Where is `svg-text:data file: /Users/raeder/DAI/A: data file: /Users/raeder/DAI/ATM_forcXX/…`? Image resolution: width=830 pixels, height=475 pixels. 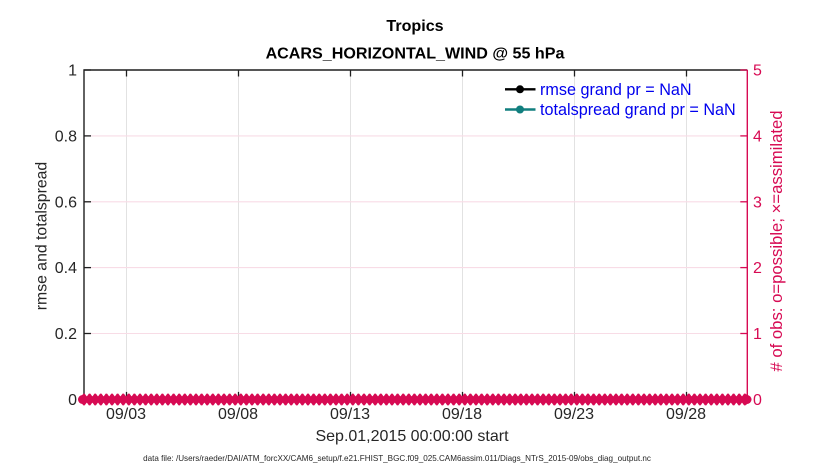 svg-text:data file: /Users/raeder/DAI/A: data file: /Users/raeder/DAI/ATM_forcXX/… is located at coordinates (397, 458).